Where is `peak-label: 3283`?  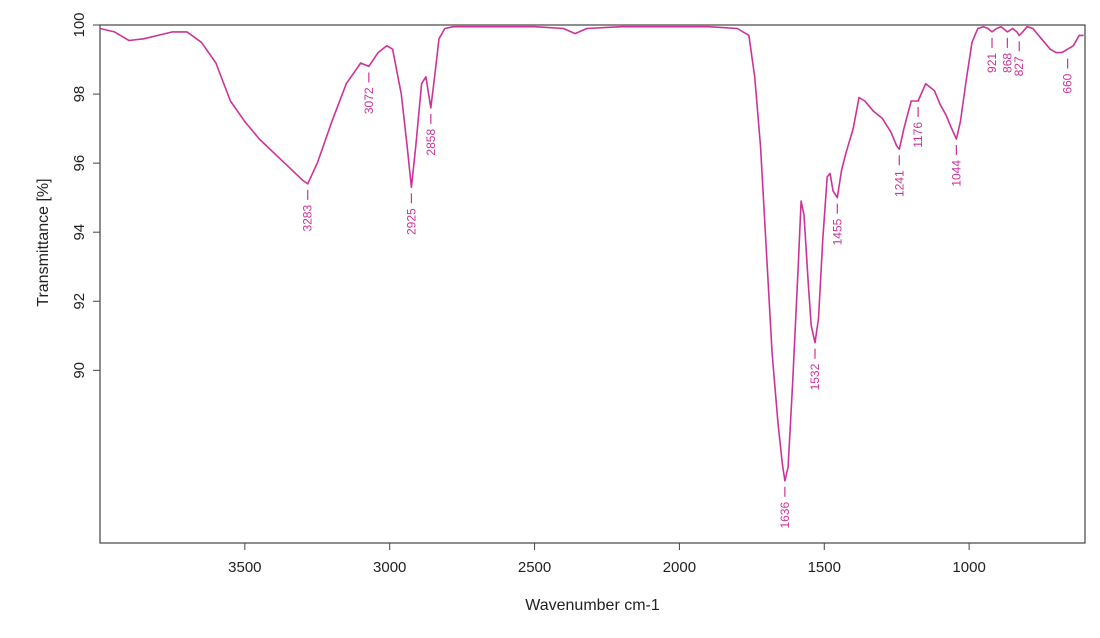 peak-label: 3283 is located at coordinates (308, 218).